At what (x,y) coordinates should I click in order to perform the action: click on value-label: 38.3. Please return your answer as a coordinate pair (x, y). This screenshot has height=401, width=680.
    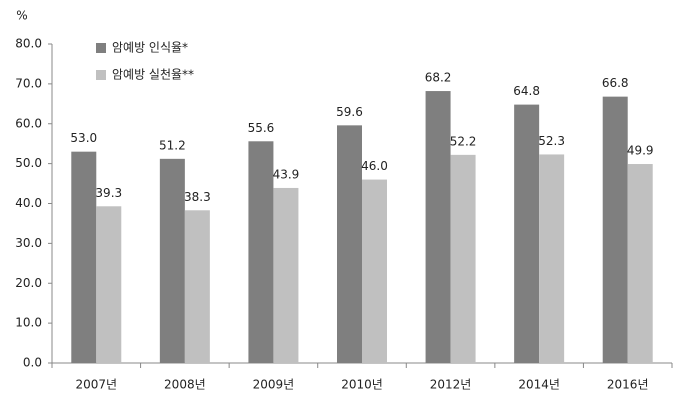
    Looking at the image, I should click on (197, 197).